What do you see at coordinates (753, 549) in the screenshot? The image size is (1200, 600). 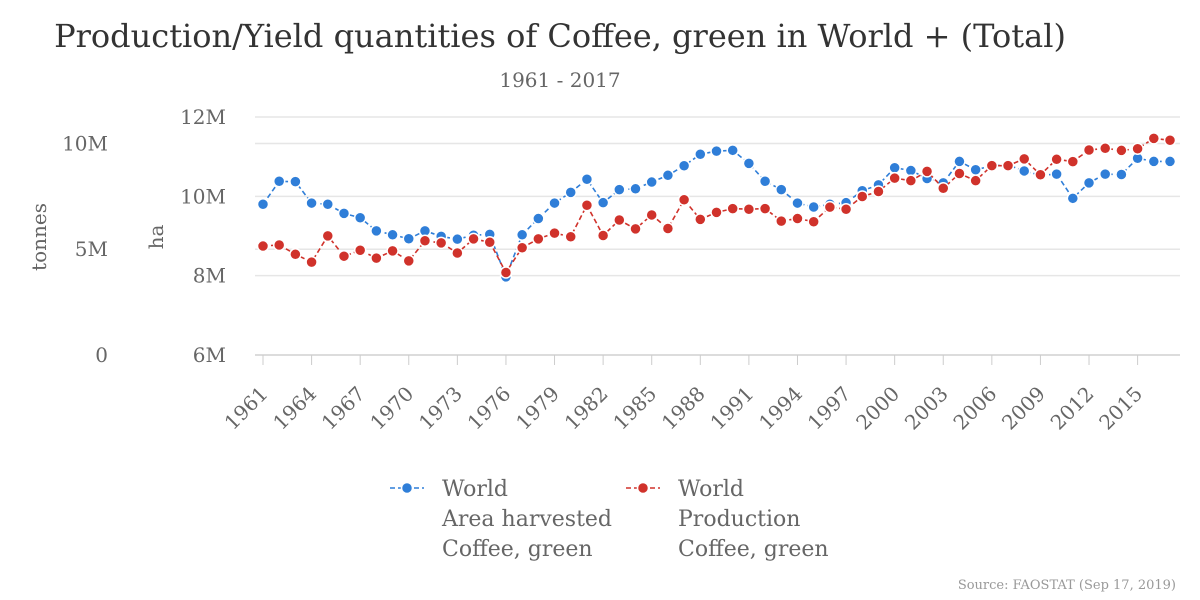 I see `legend-label: Coffee, green` at bounding box center [753, 549].